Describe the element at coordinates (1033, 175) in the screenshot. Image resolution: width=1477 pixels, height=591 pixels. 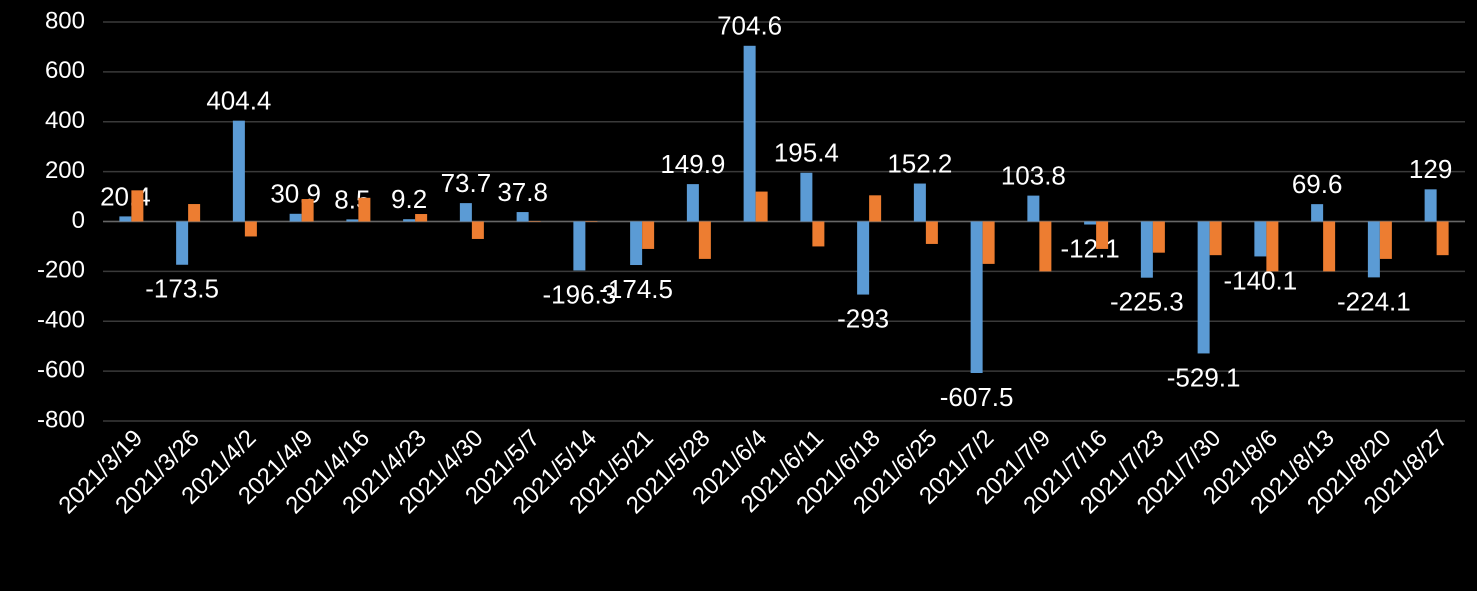
I see `data-label: 103.8` at that location.